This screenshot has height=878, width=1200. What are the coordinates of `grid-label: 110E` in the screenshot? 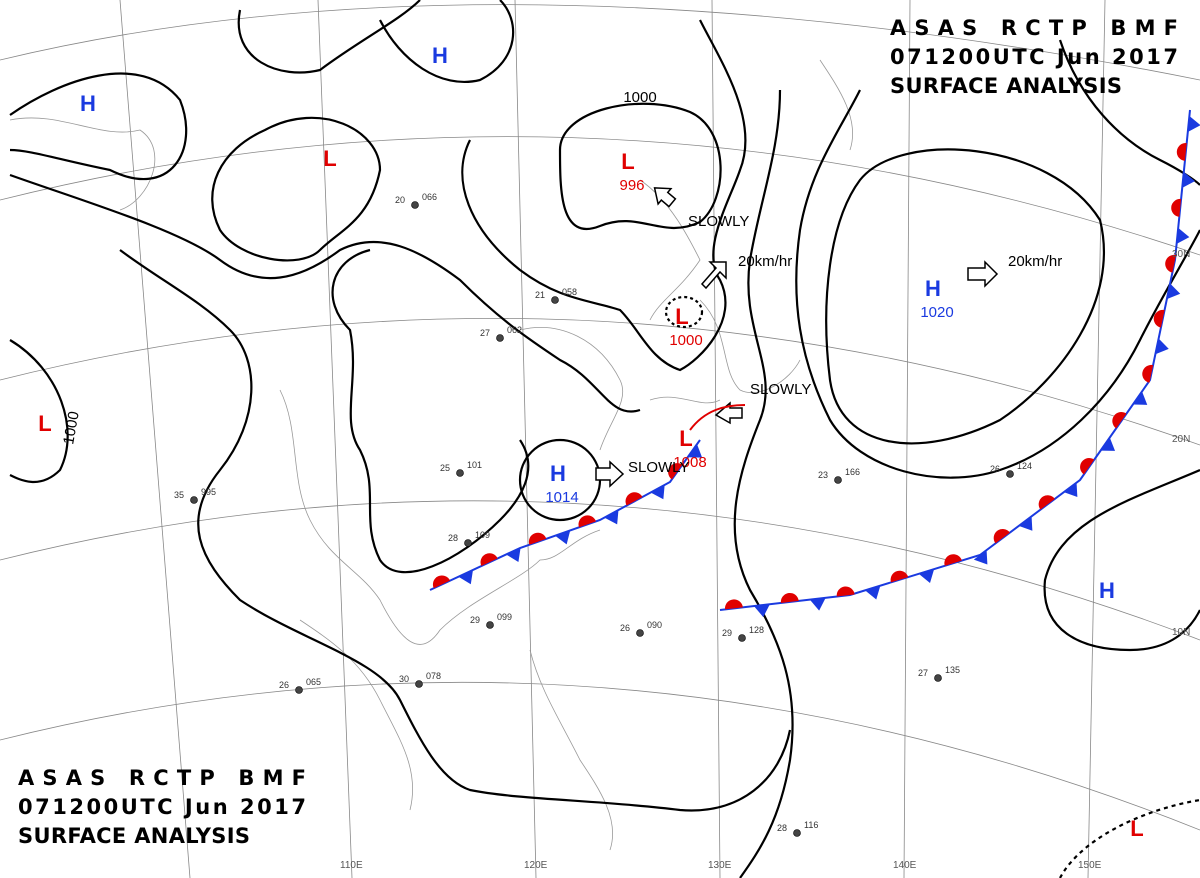 It's located at (351, 865).